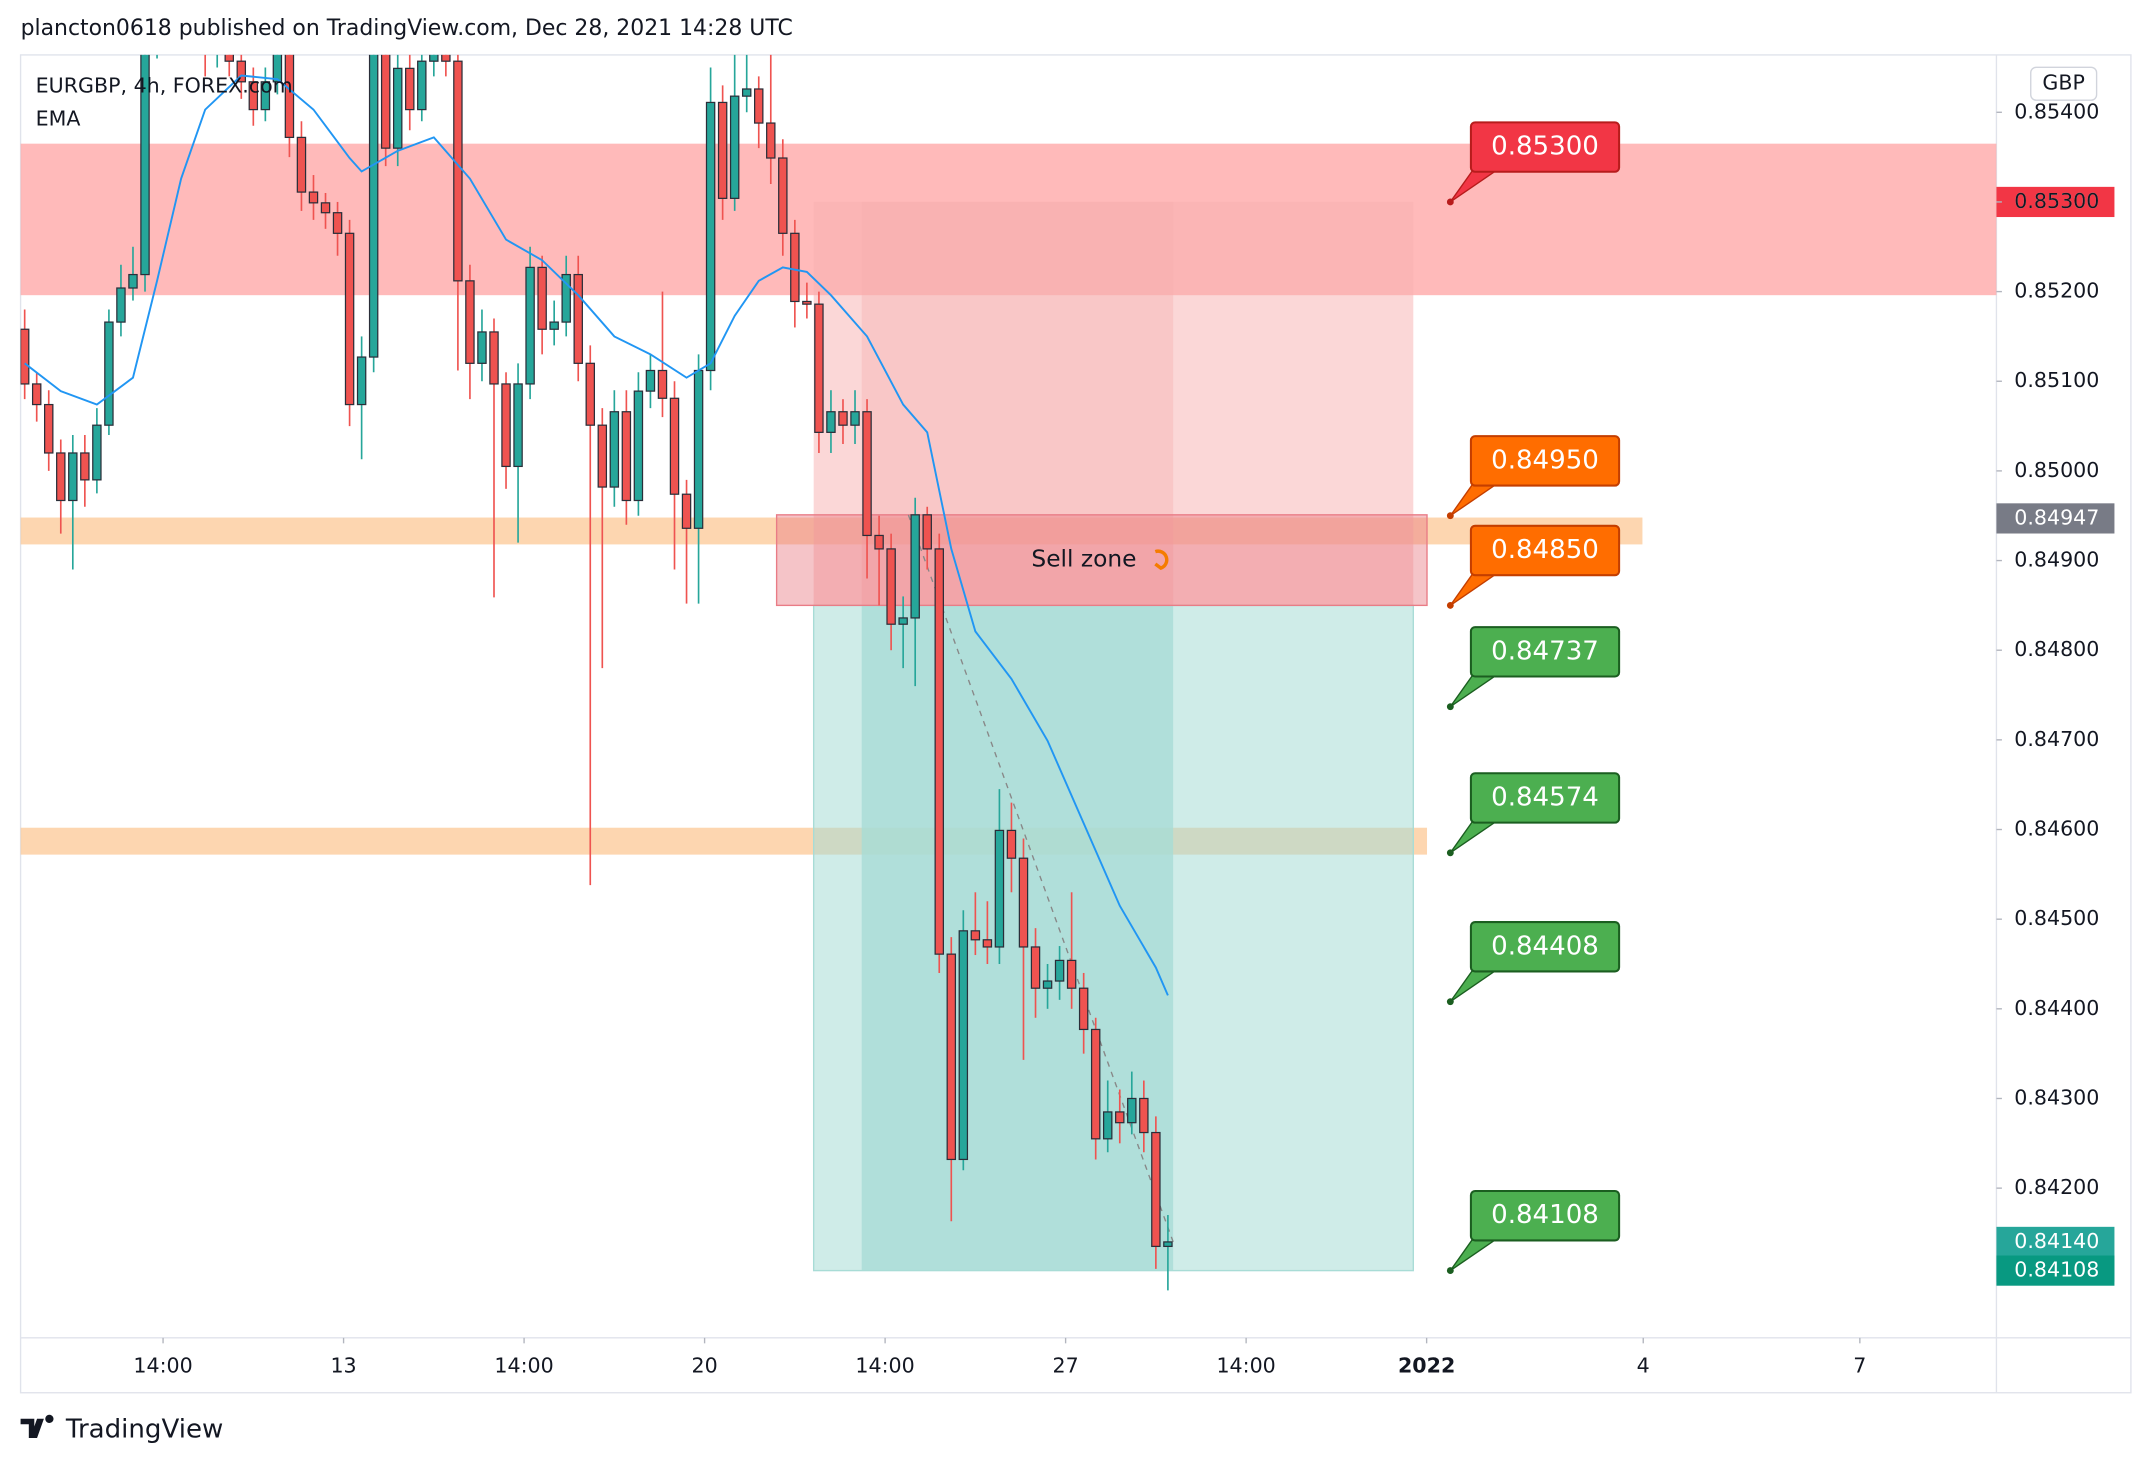 The height and width of the screenshot is (1460, 2146). Describe the element at coordinates (2056, 829) in the screenshot. I see `y-tick-label: 0.84600` at that location.